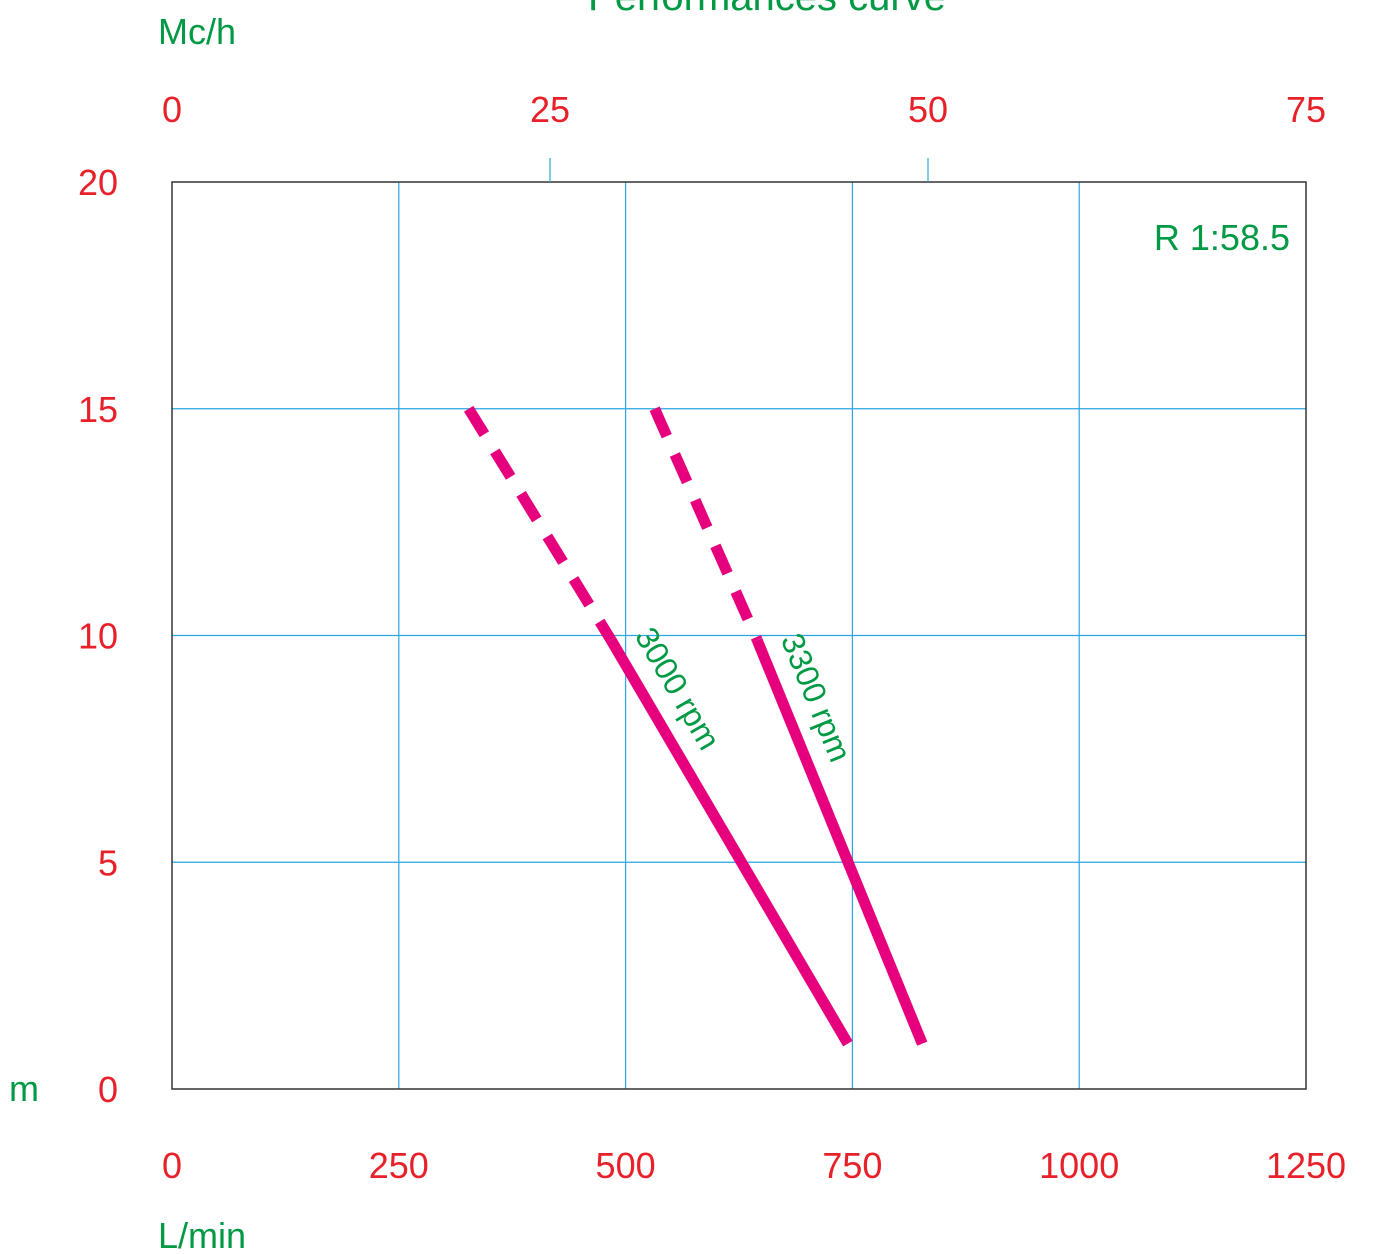 Image resolution: width=1374 pixels, height=1254 pixels. Describe the element at coordinates (626, 1165) in the screenshot. I see `x-tick-label: 500` at that location.